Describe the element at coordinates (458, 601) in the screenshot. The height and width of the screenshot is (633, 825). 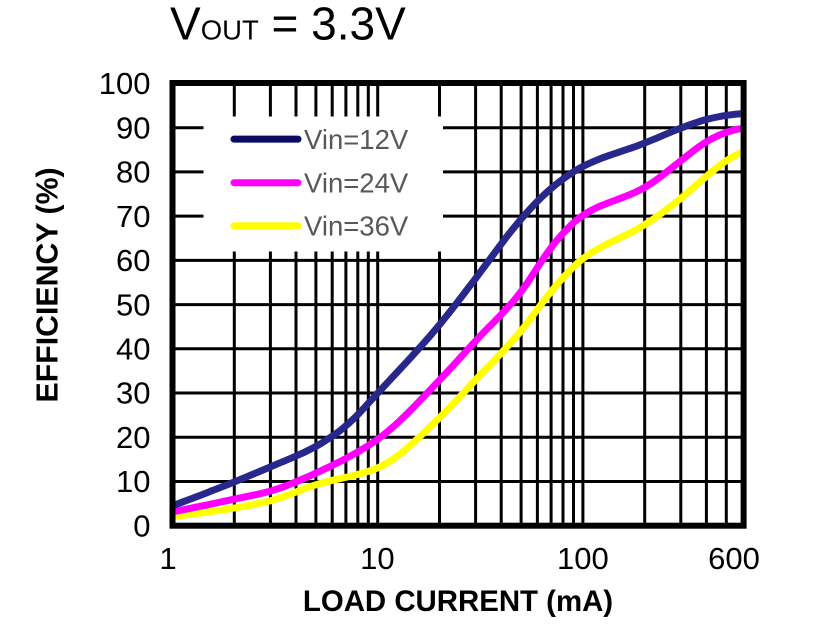
I see `svg-text: LOAD CURRENT (mA)` at that location.